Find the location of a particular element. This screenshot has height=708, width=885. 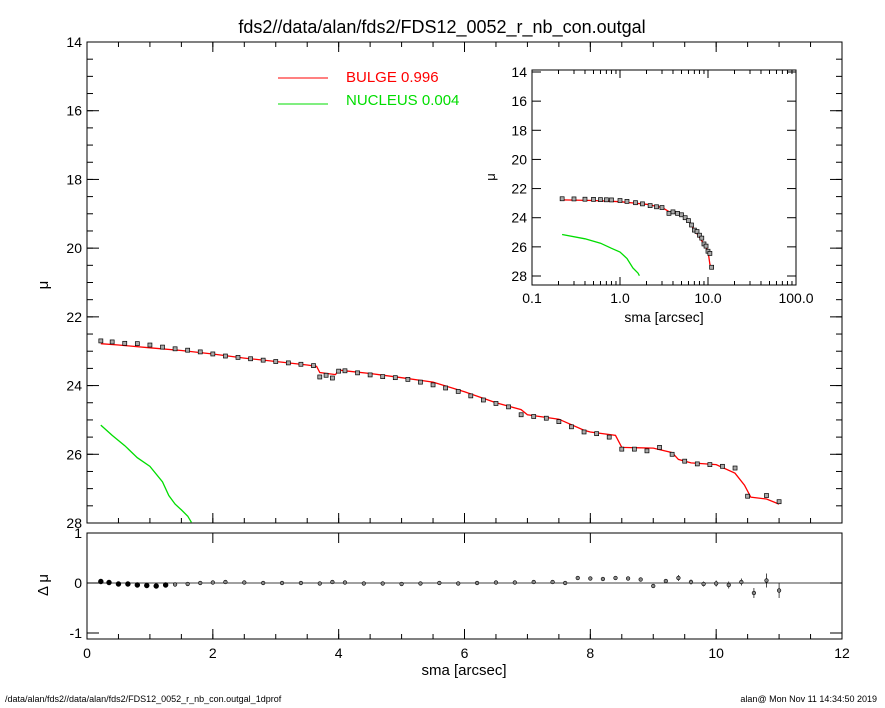

inset-y-tick-label: 20 is located at coordinates (519, 159).